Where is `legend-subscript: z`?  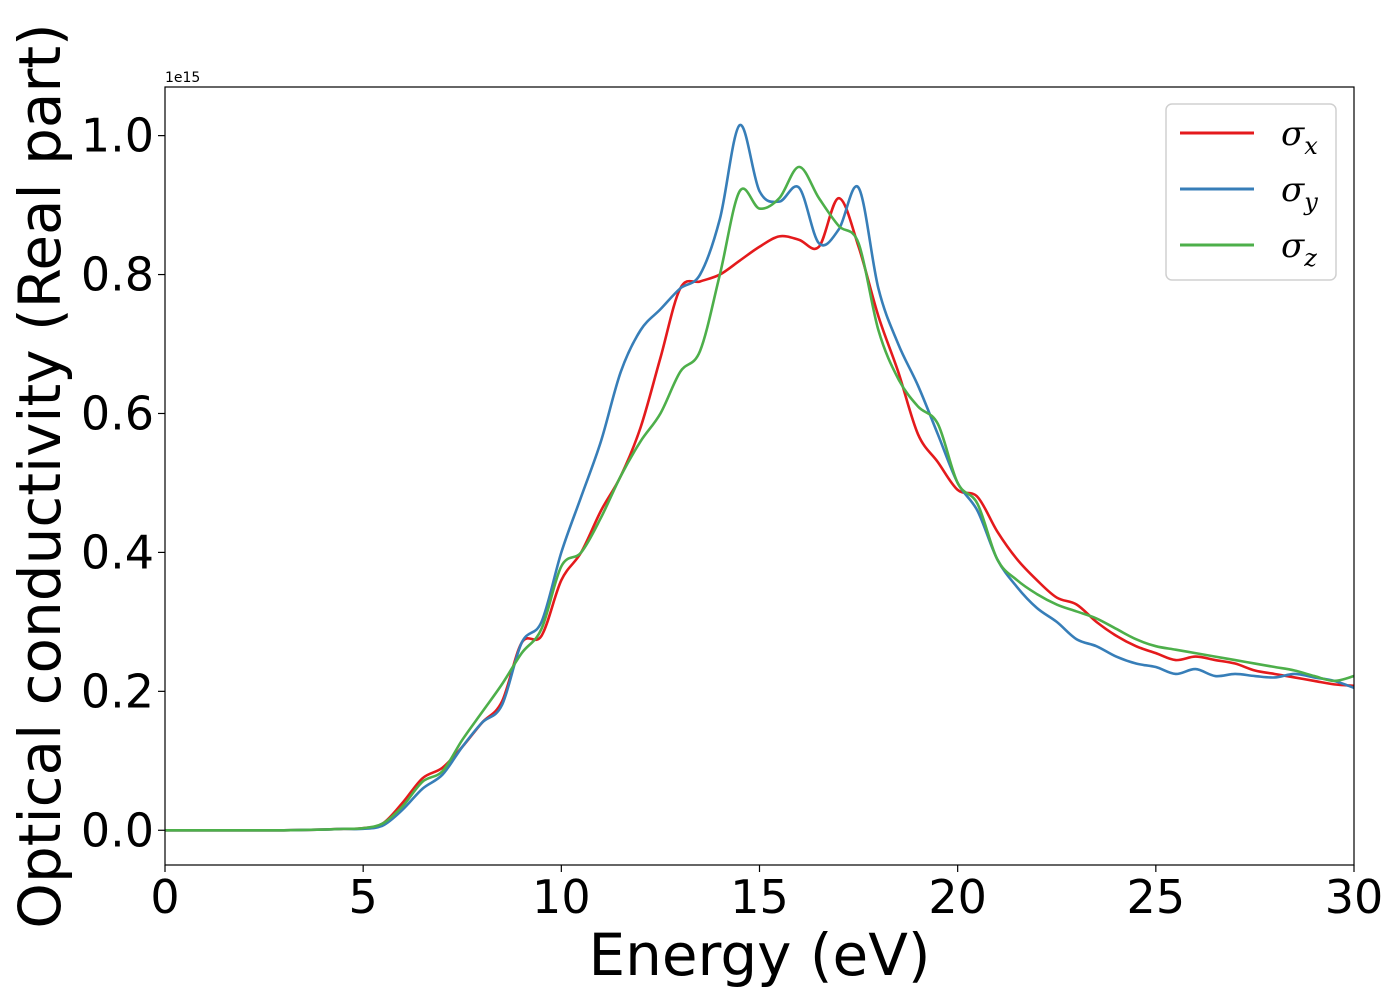 legend-subscript: z is located at coordinates (1310, 258).